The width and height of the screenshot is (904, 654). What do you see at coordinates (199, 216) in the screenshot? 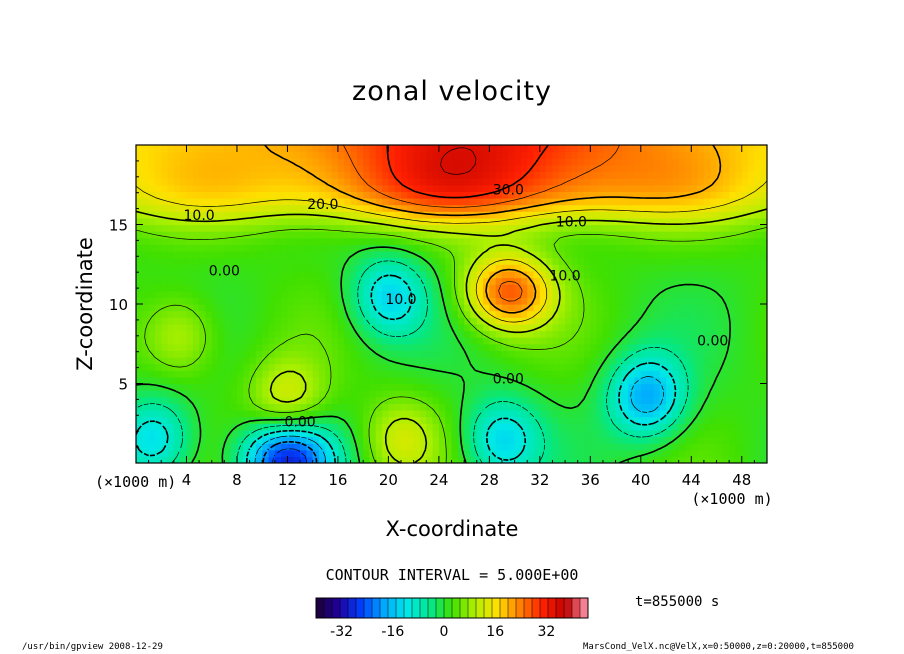
I see `contour-label: 10.0` at bounding box center [199, 216].